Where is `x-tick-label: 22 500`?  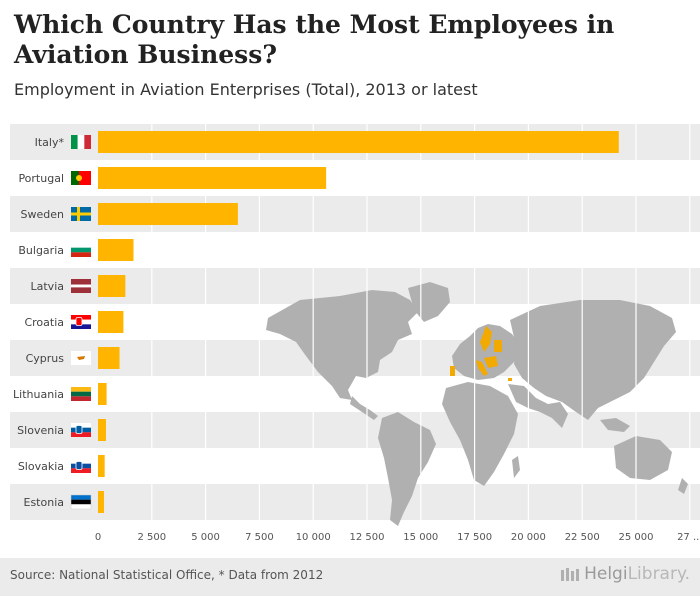 x-tick-label: 22 500 is located at coordinates (582, 537).